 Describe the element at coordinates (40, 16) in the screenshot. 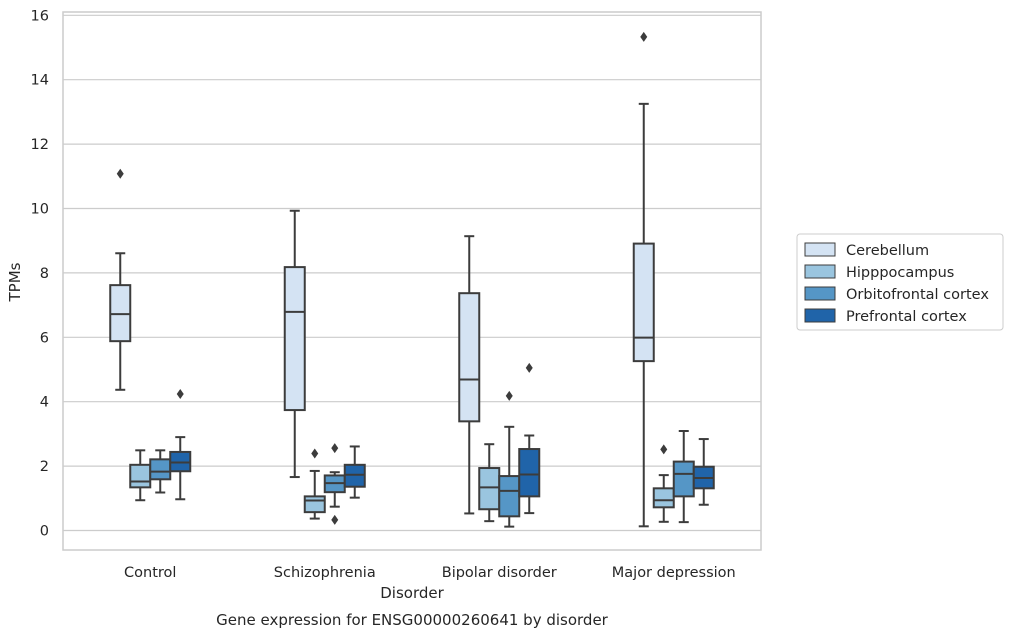

I see `y-tick-label: 16` at that location.